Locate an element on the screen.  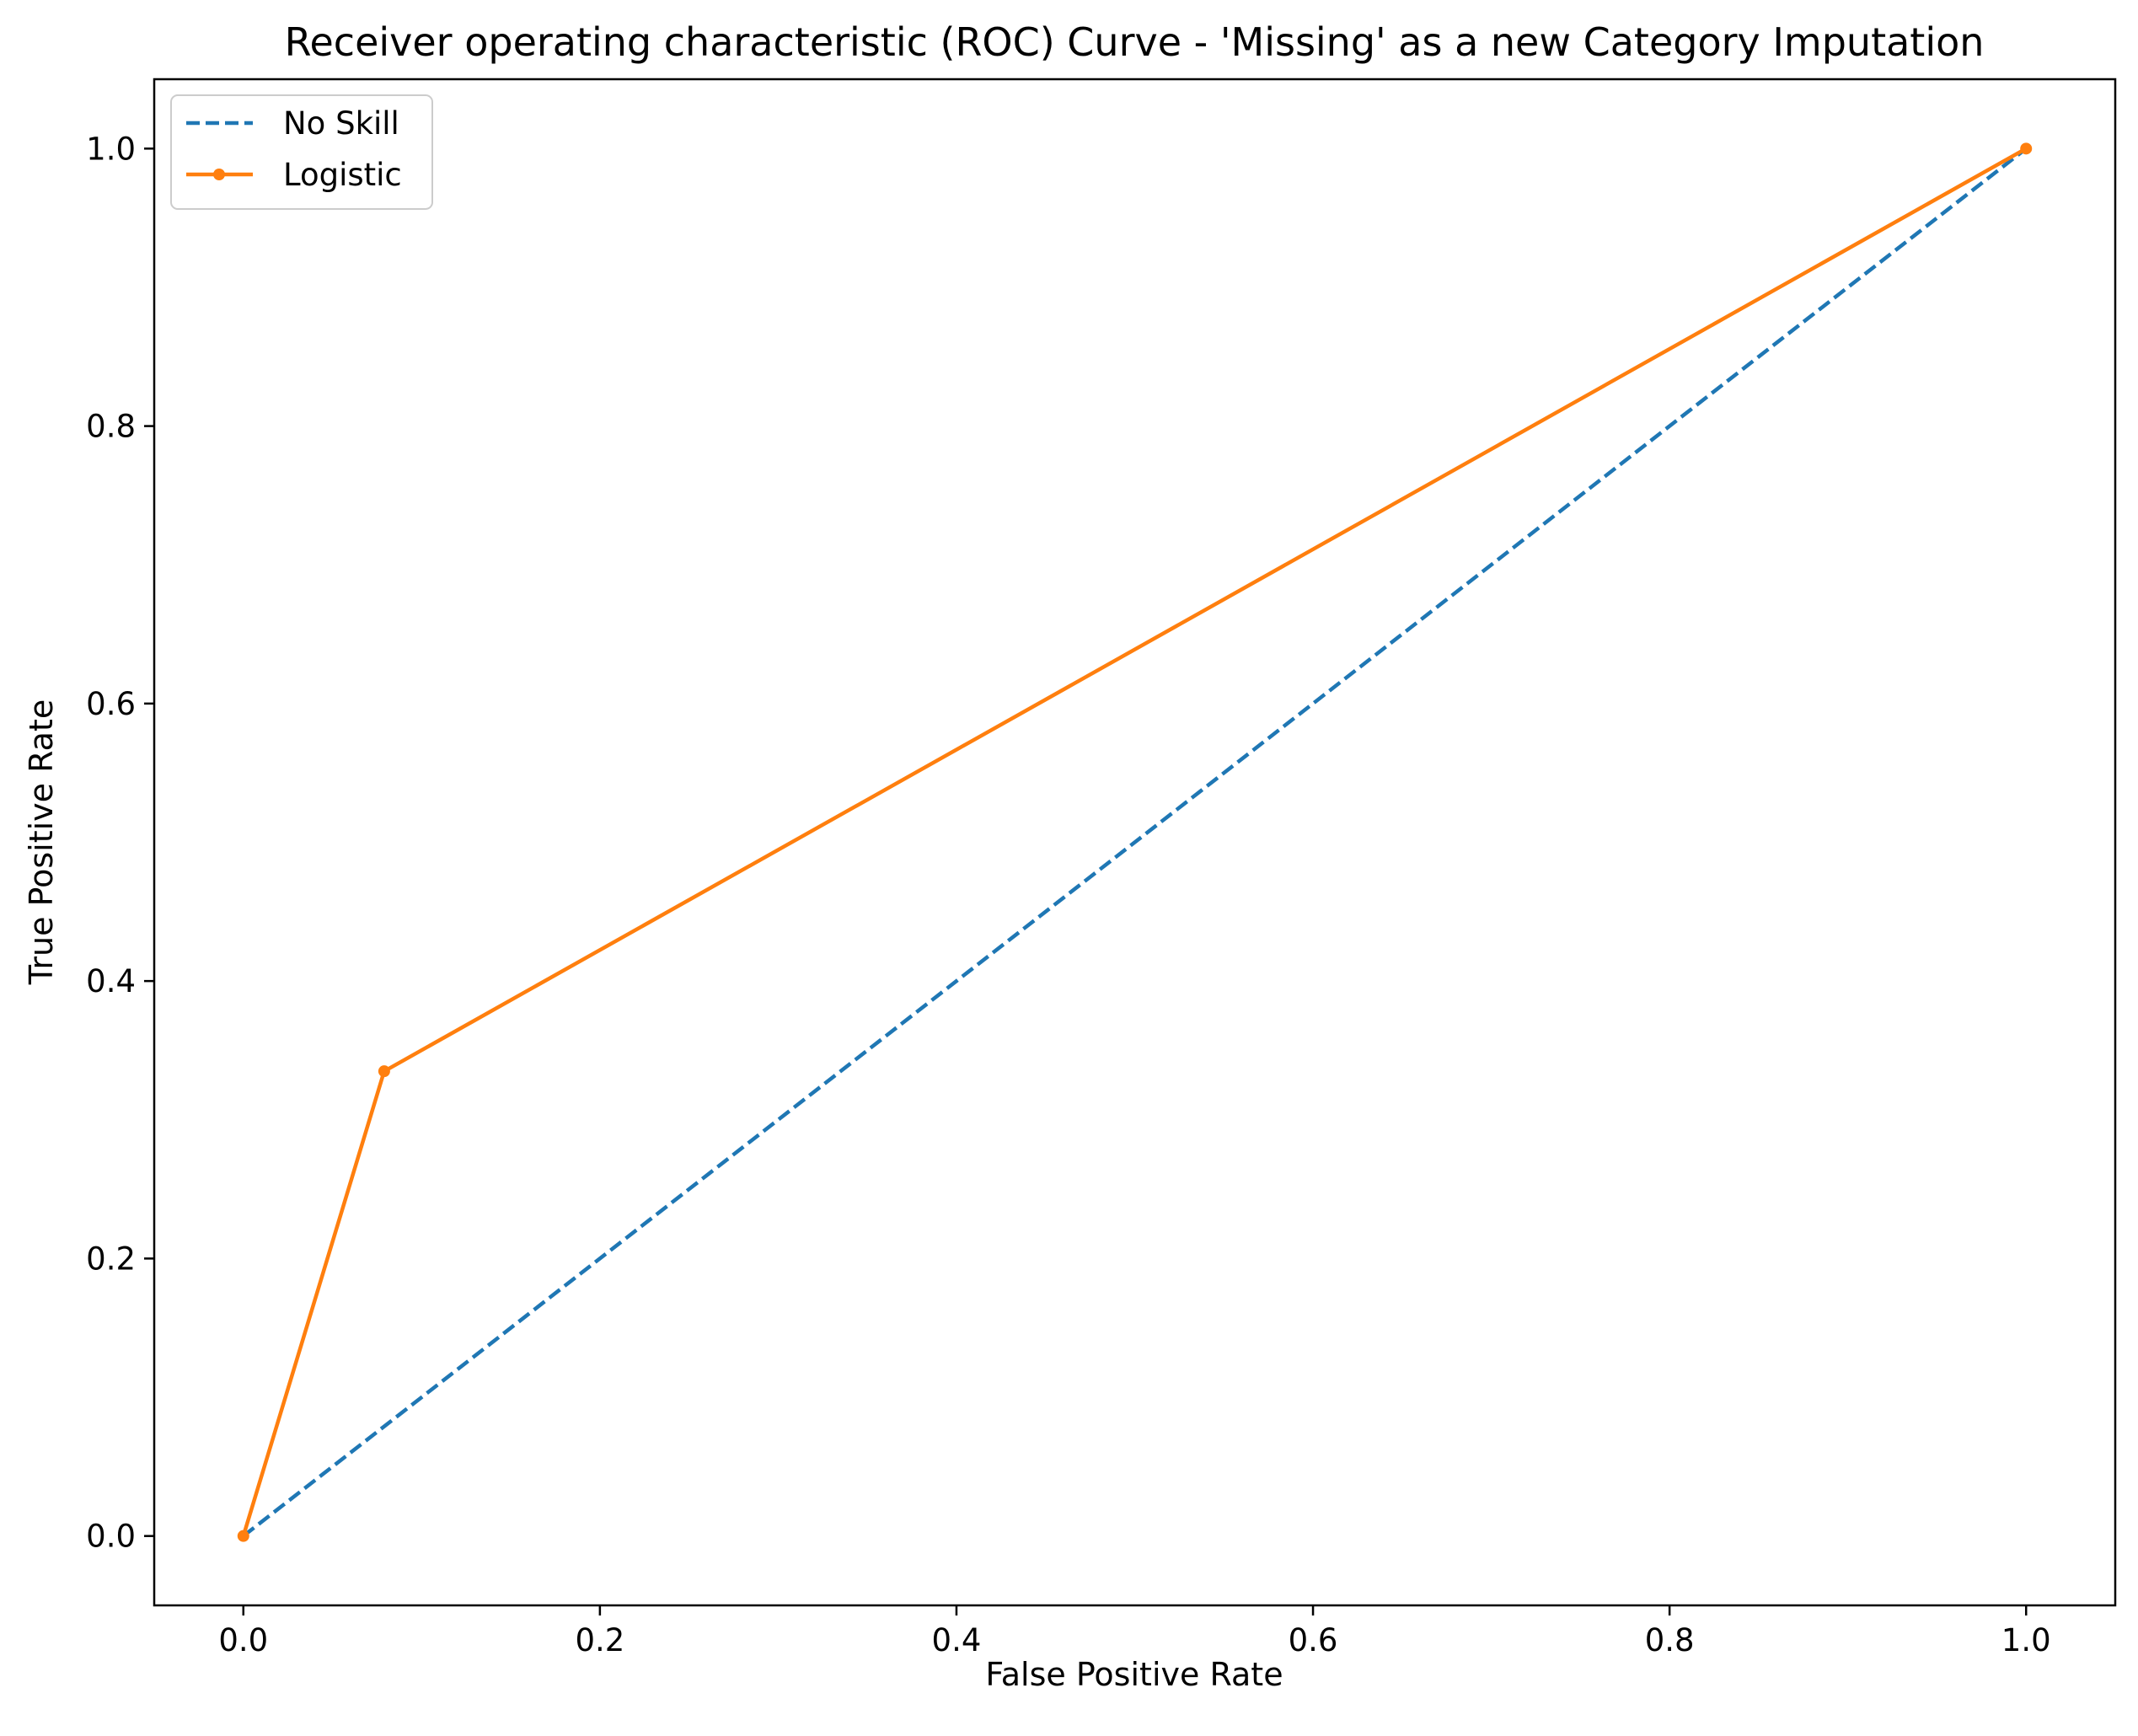
y-tick-label: 0.8 is located at coordinates (111, 427).